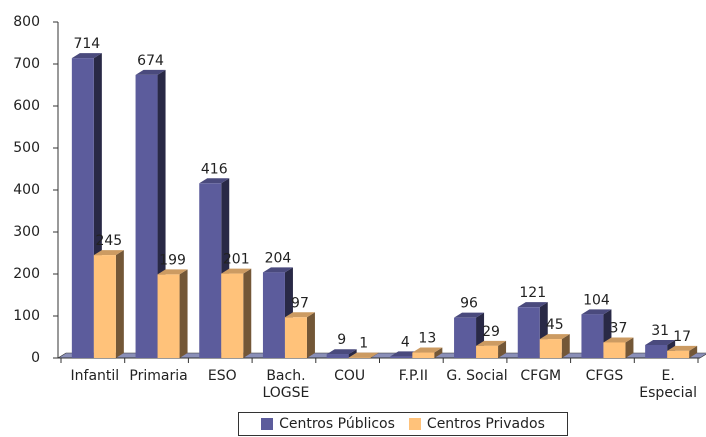 This screenshot has height=437, width=706. What do you see at coordinates (341, 340) in the screenshot?
I see `value-label: 9` at bounding box center [341, 340].